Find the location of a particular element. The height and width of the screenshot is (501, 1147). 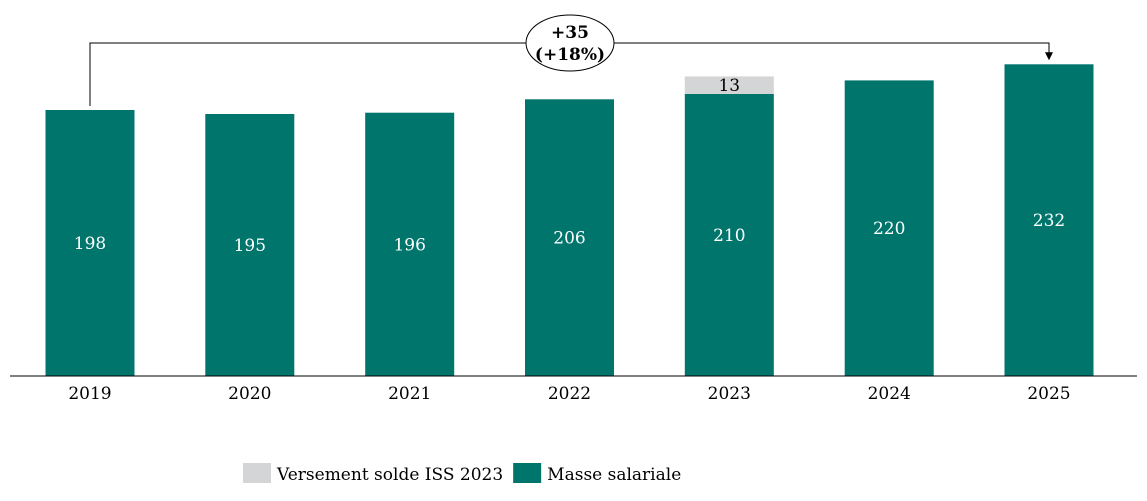

bar-masse-salariale-2025 is located at coordinates (1049, 220).